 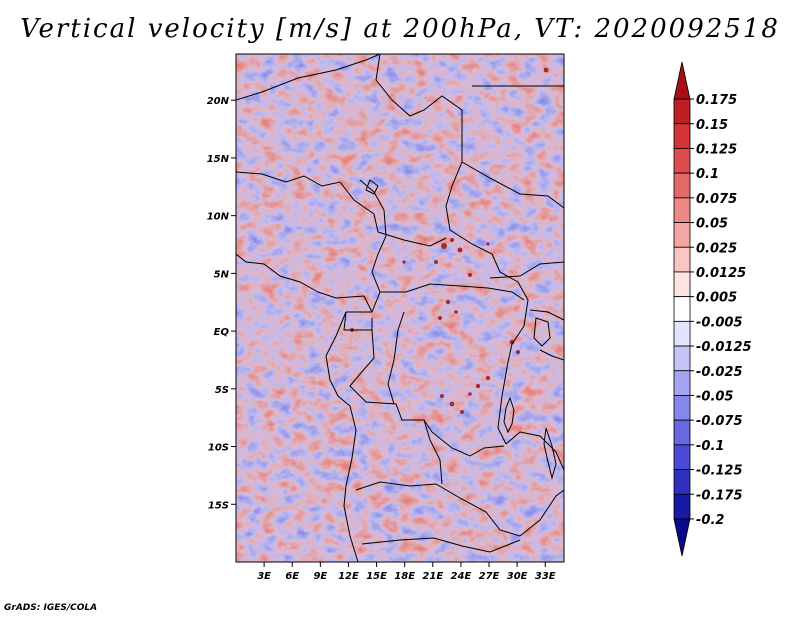 I want to click on upward-cores, so click(x=449, y=240).